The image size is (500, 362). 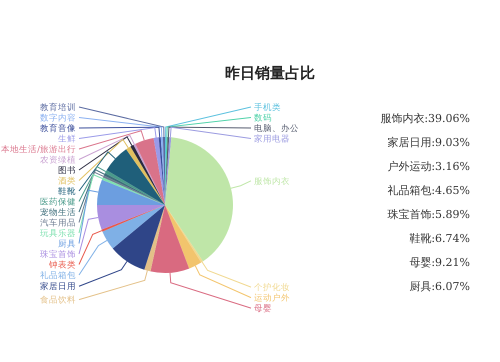 I want to click on slice-label: 图书, so click(x=67, y=170).